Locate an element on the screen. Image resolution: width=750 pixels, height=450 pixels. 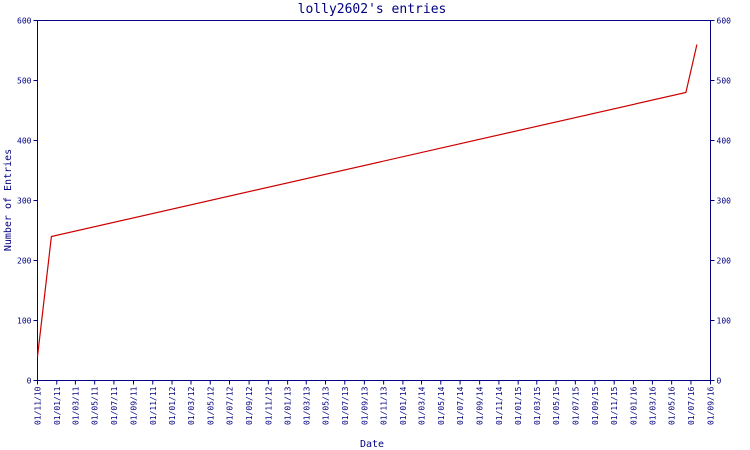
y-tick-label-left-3: 300 is located at coordinates (24, 201).